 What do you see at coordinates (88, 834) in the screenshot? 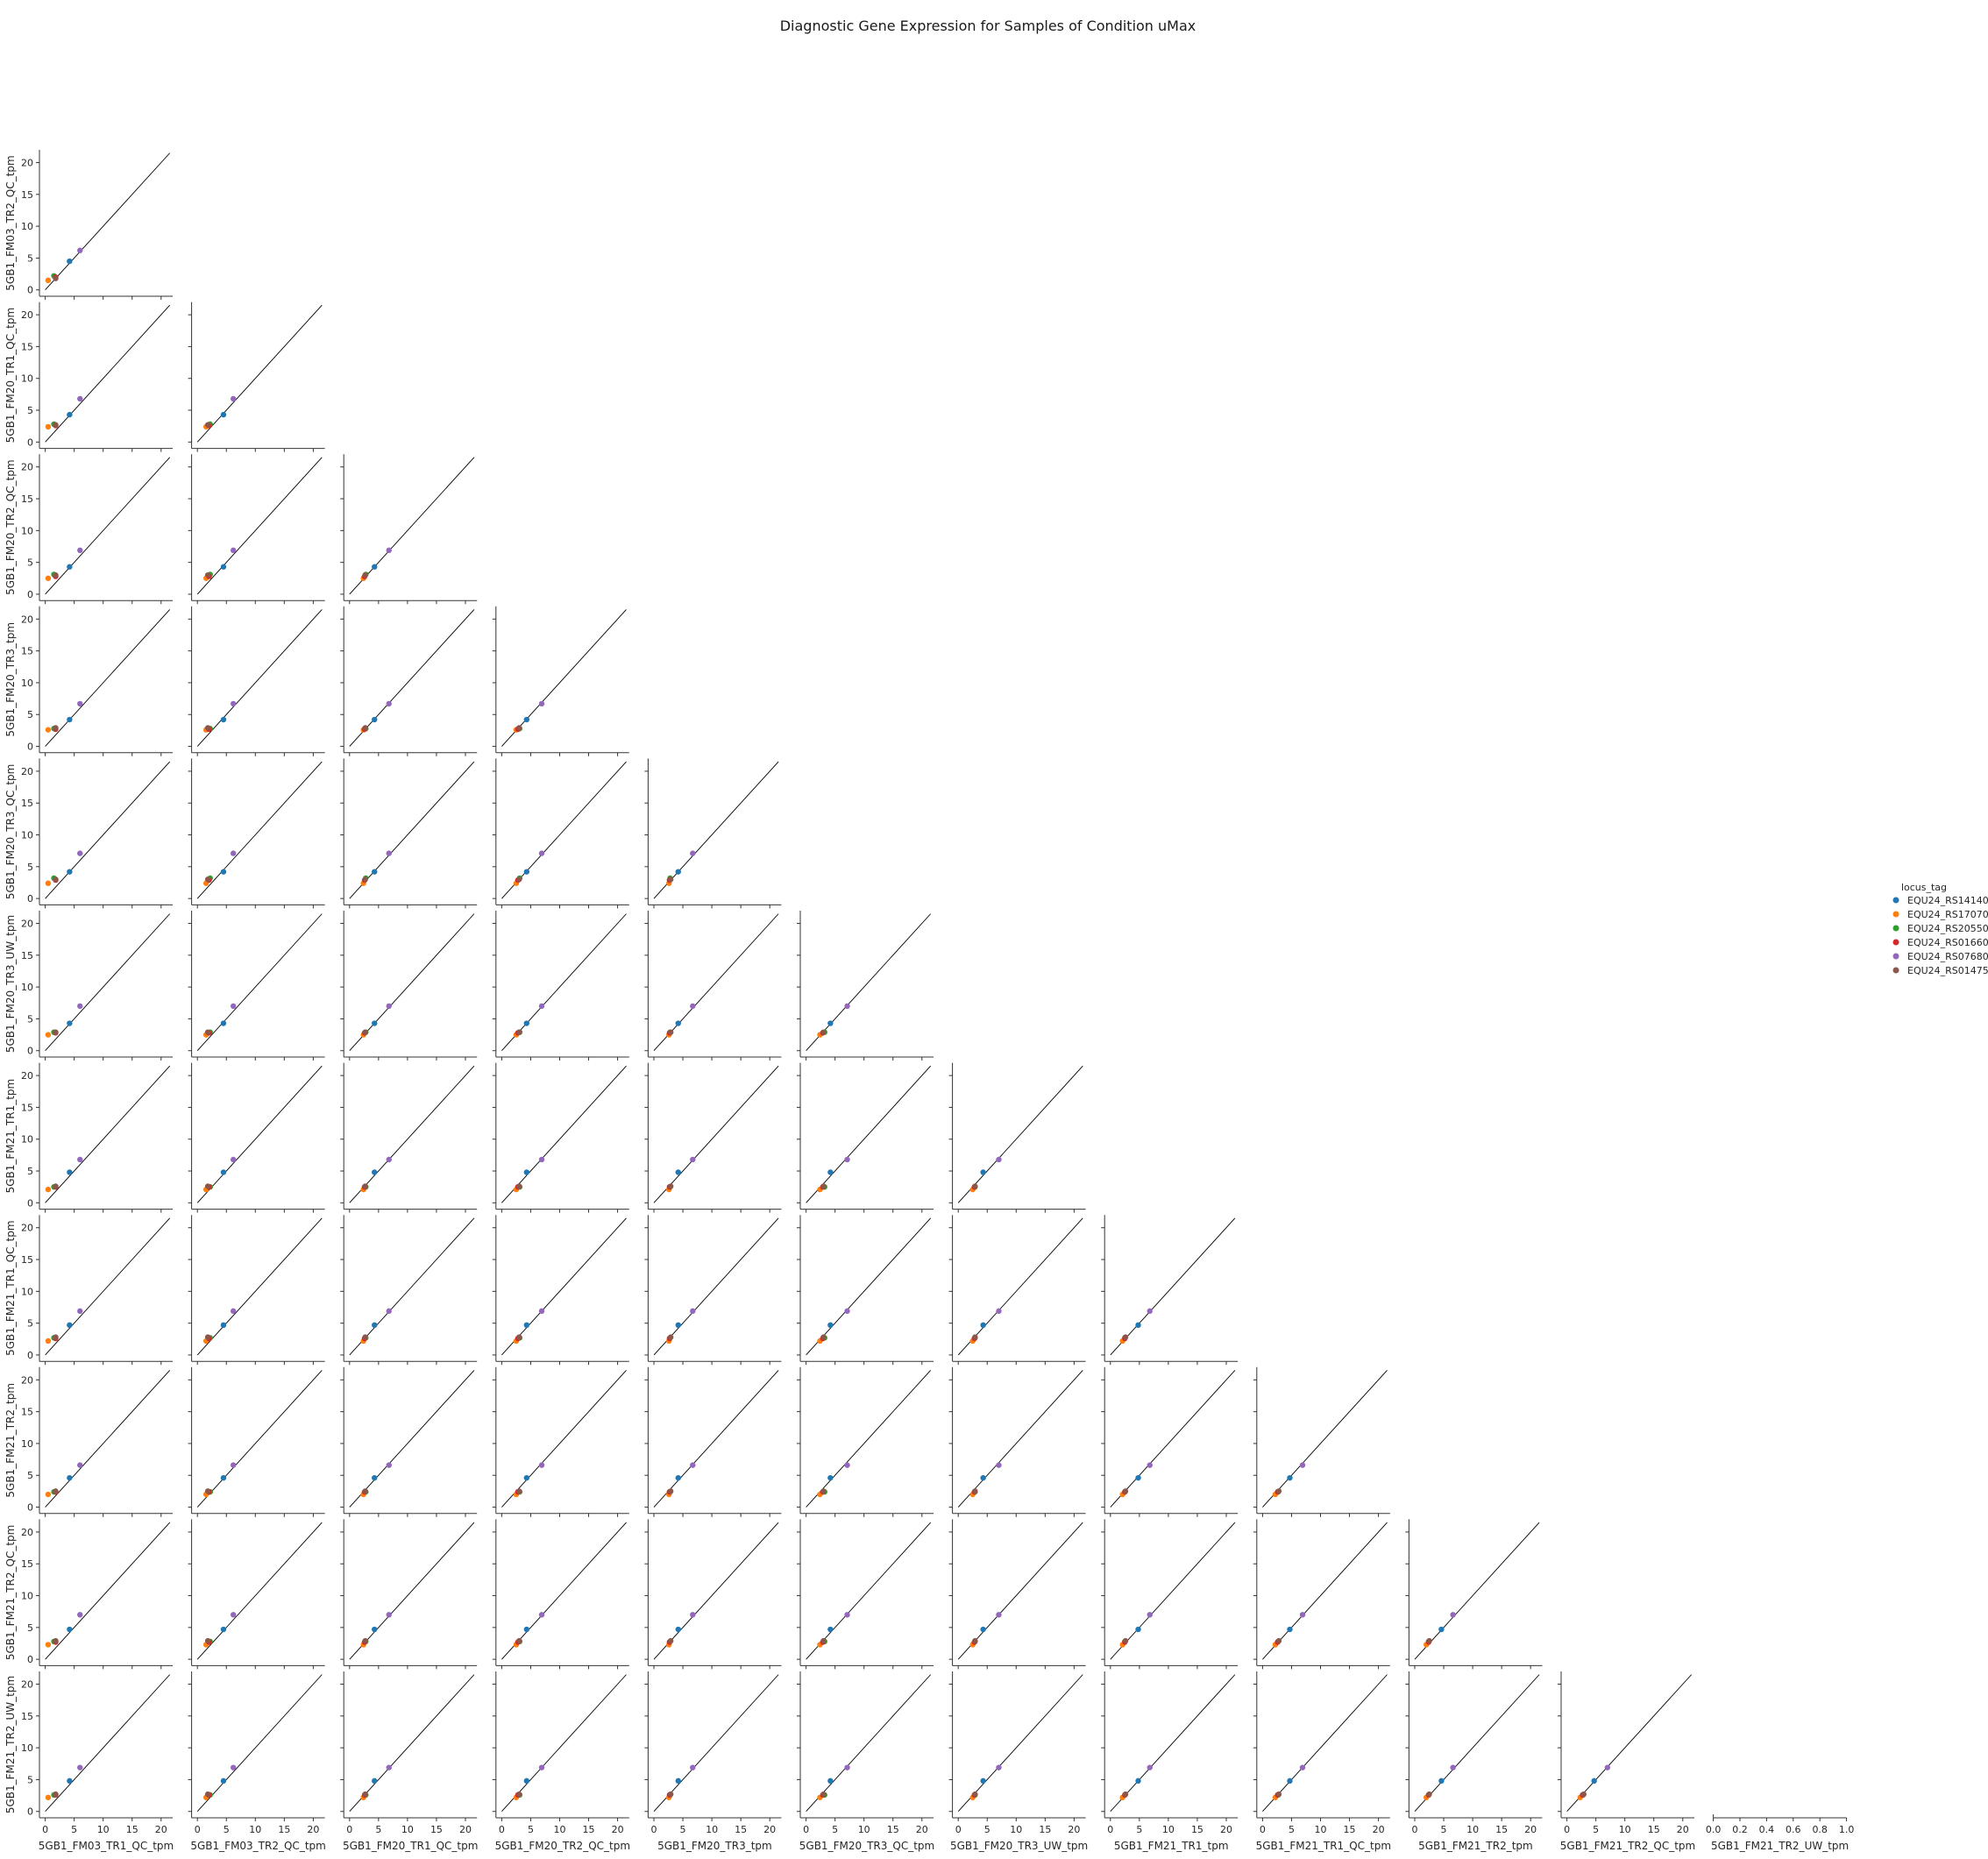
I see `scatter-panel-5GB1_FM03_TR1_QC_tpm-vs-5GB1_FM20_TR3_QC_tpm: 0 5 10 15 20 5GB1_FM20_TR3_QC_tpm` at bounding box center [88, 834].